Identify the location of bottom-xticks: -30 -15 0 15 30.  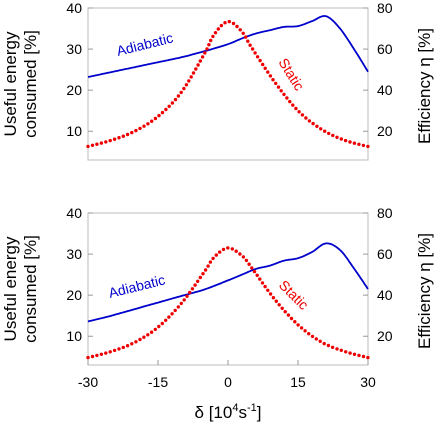
(227, 375).